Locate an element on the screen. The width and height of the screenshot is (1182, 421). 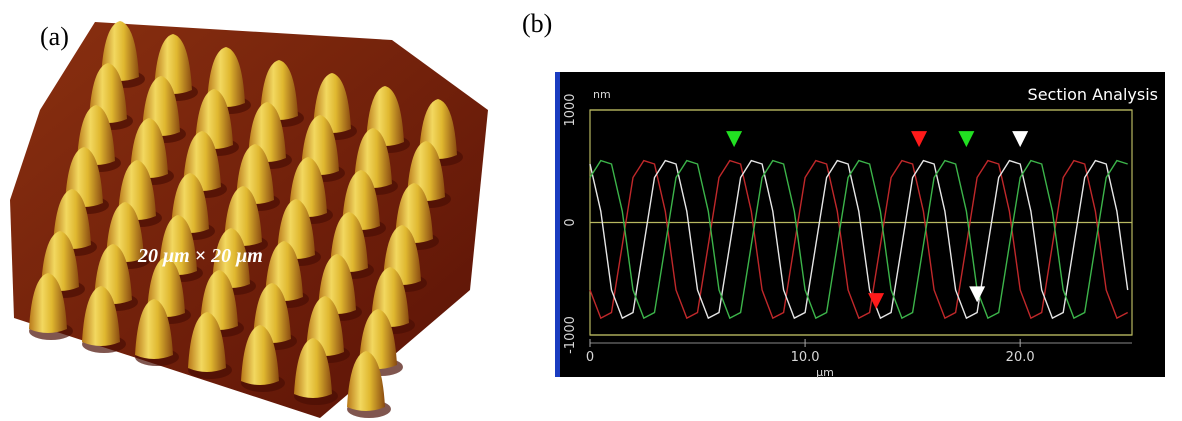
y-tick-label: -1000 is located at coordinates (570, 335).